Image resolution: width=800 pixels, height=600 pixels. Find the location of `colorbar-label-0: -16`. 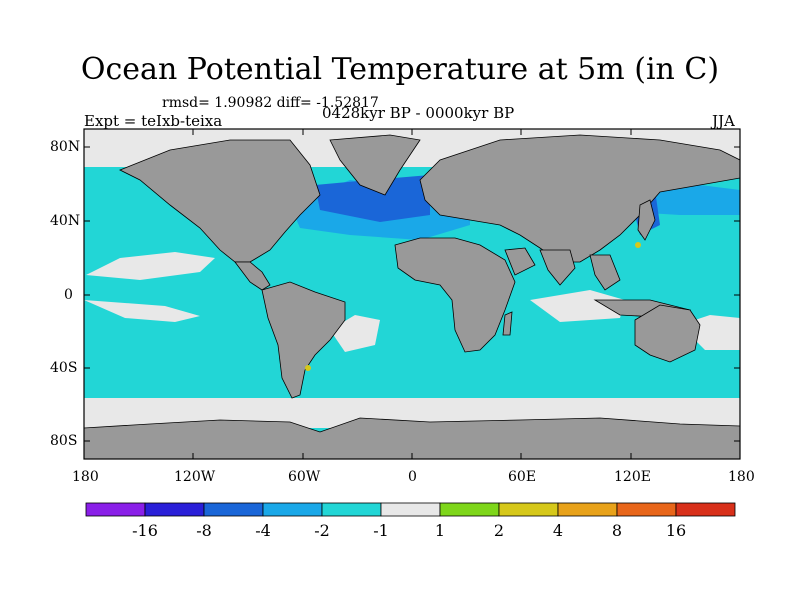

colorbar-label-0: -16 is located at coordinates (145, 530).